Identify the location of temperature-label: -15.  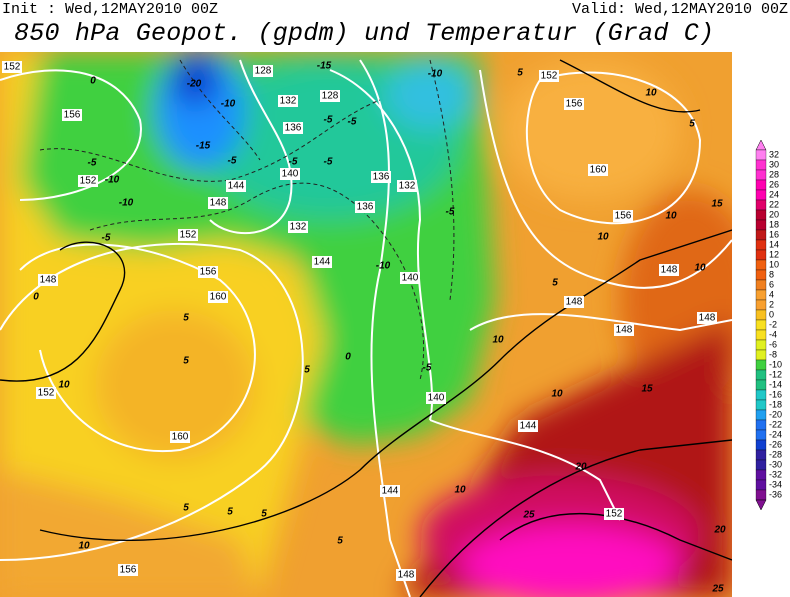
(203, 146).